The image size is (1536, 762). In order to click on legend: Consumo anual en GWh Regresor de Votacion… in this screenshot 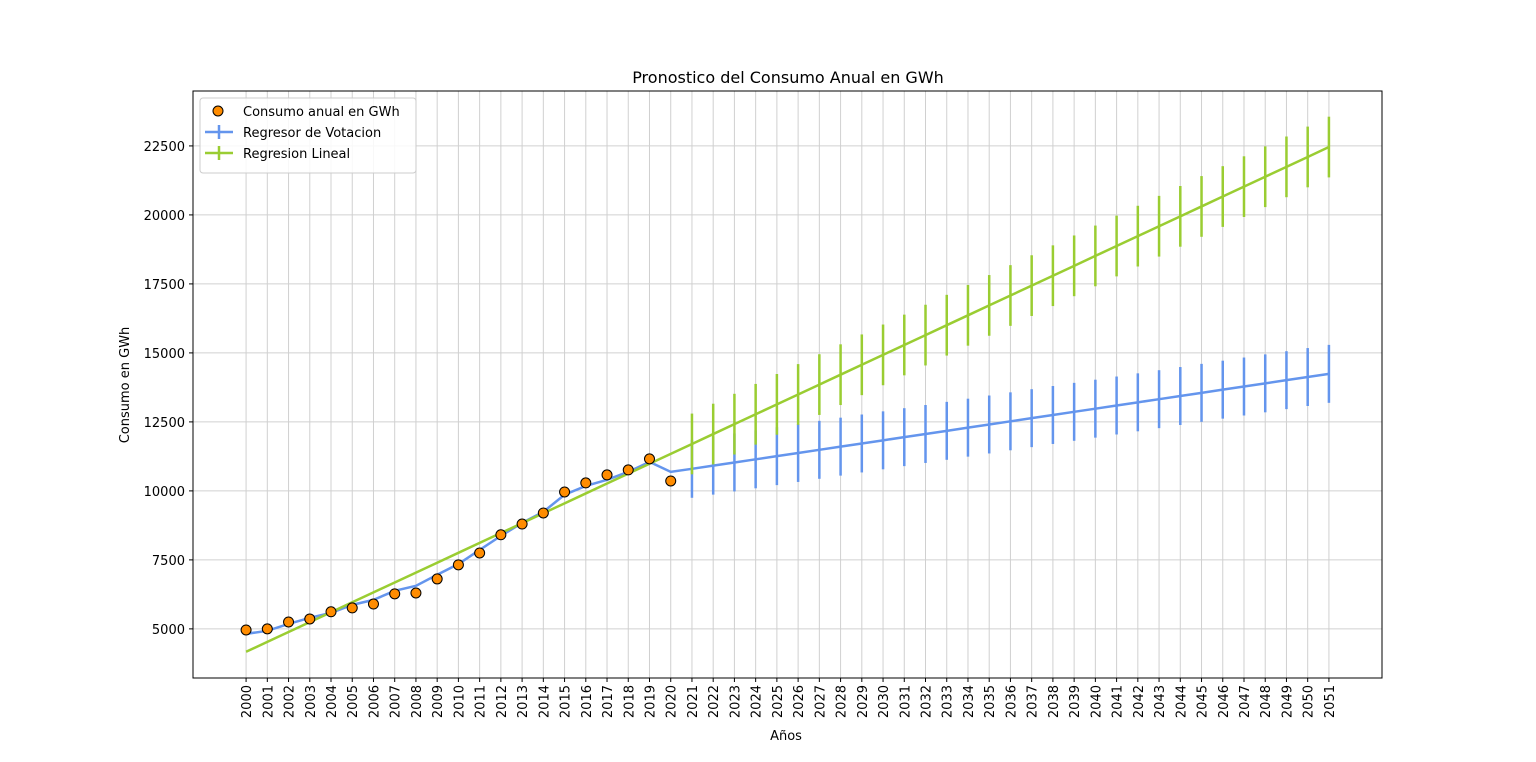, I will do `click(308, 135)`.